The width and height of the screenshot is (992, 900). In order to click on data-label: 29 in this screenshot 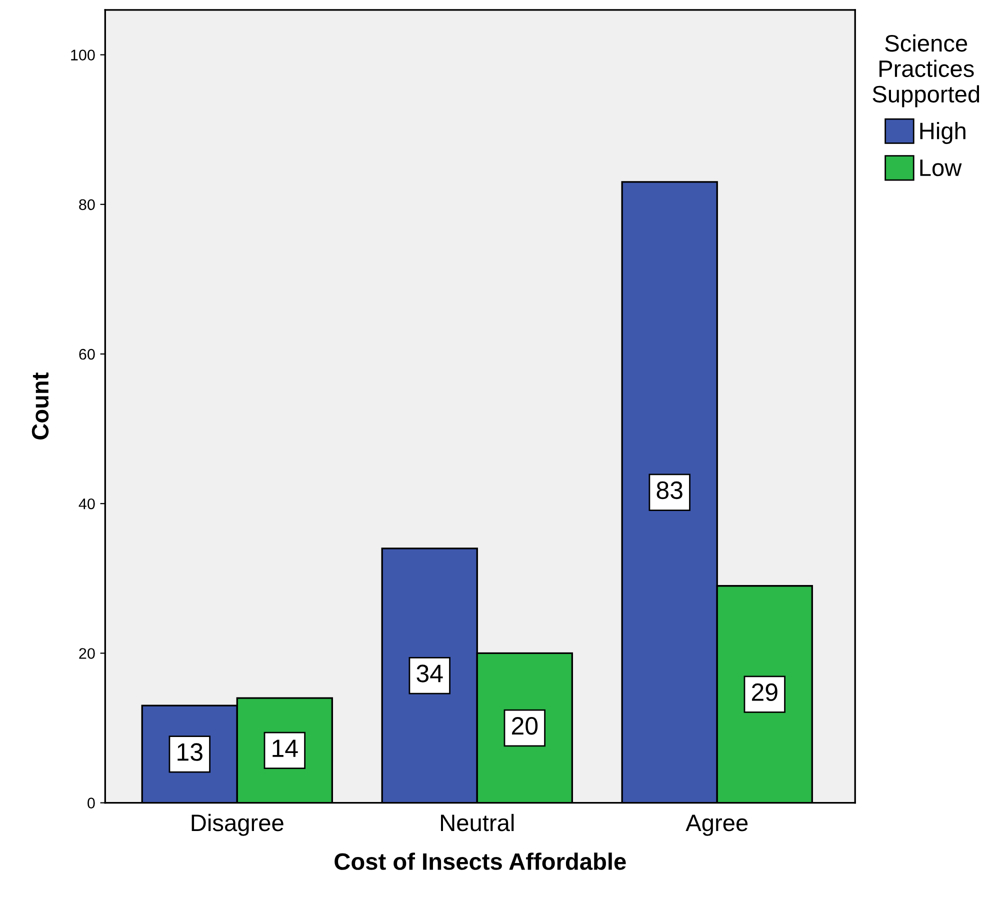, I will do `click(765, 692)`.